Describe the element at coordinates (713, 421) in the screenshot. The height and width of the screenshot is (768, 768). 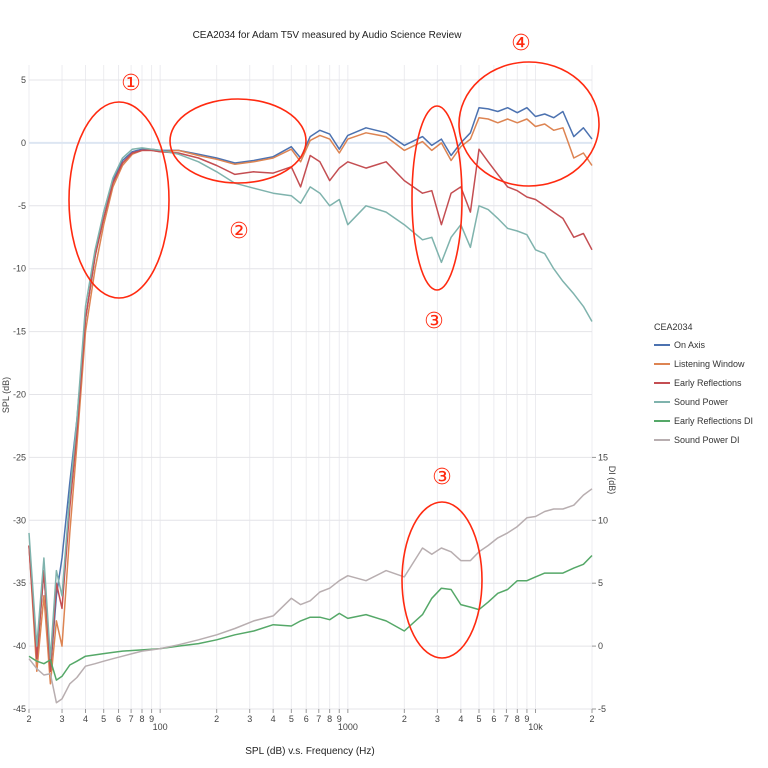
I see `legend-label-early-reflections-di: Early Reflections DI` at that location.